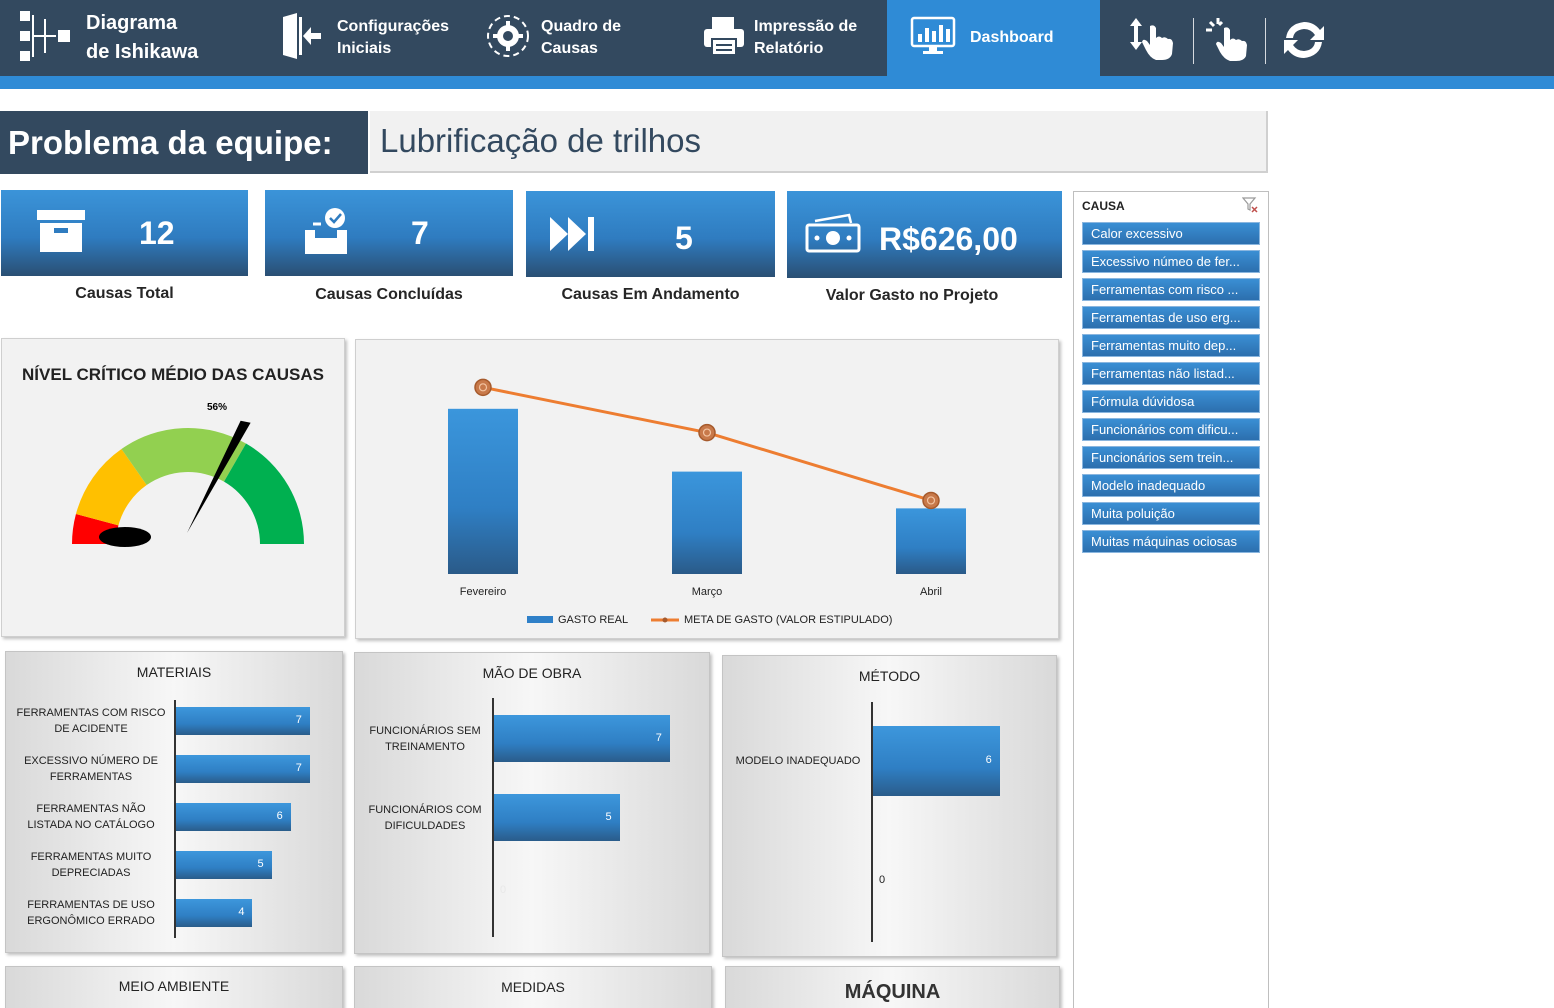  Describe the element at coordinates (420, 233) in the screenshot. I see `kpi-value: 7` at that location.